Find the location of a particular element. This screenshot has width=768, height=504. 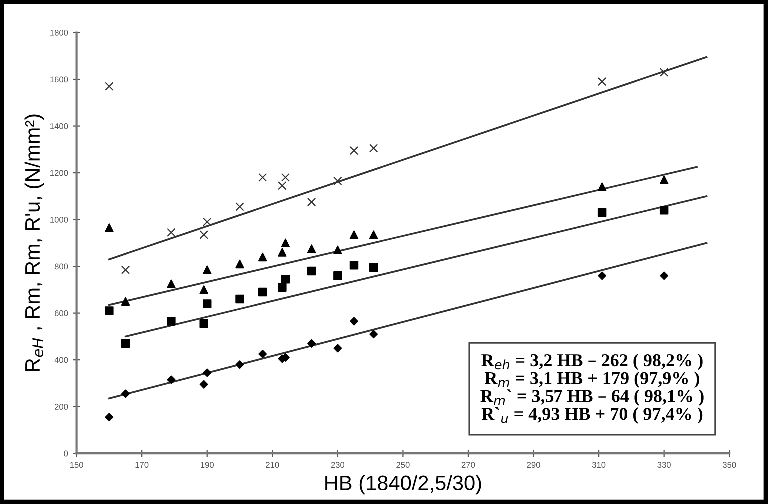

x-tick-label: 250 is located at coordinates (403, 465).